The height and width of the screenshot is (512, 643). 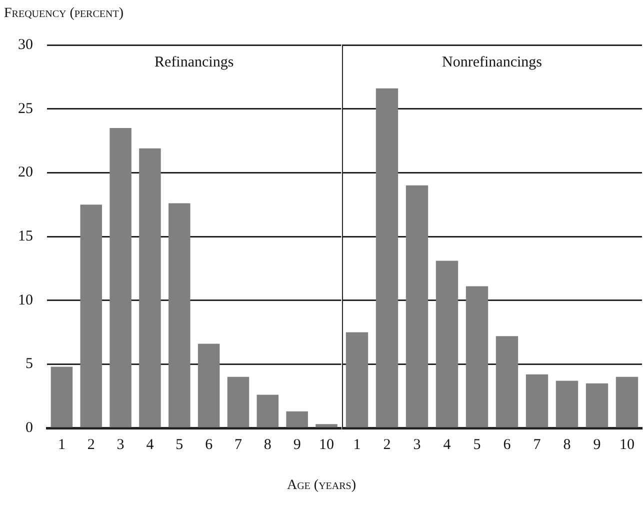 What do you see at coordinates (492, 62) in the screenshot?
I see `text: Nonrefinancings` at bounding box center [492, 62].